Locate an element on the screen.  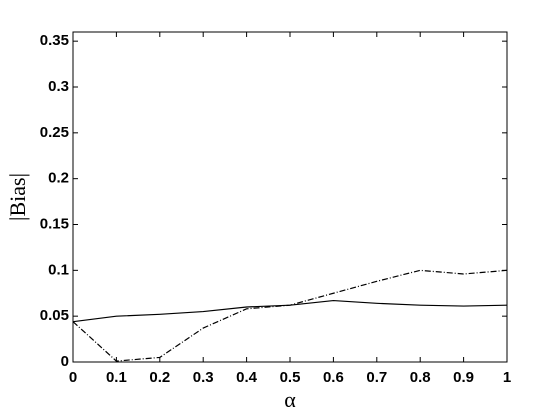
x-tick-label: 0 is located at coordinates (73, 377).